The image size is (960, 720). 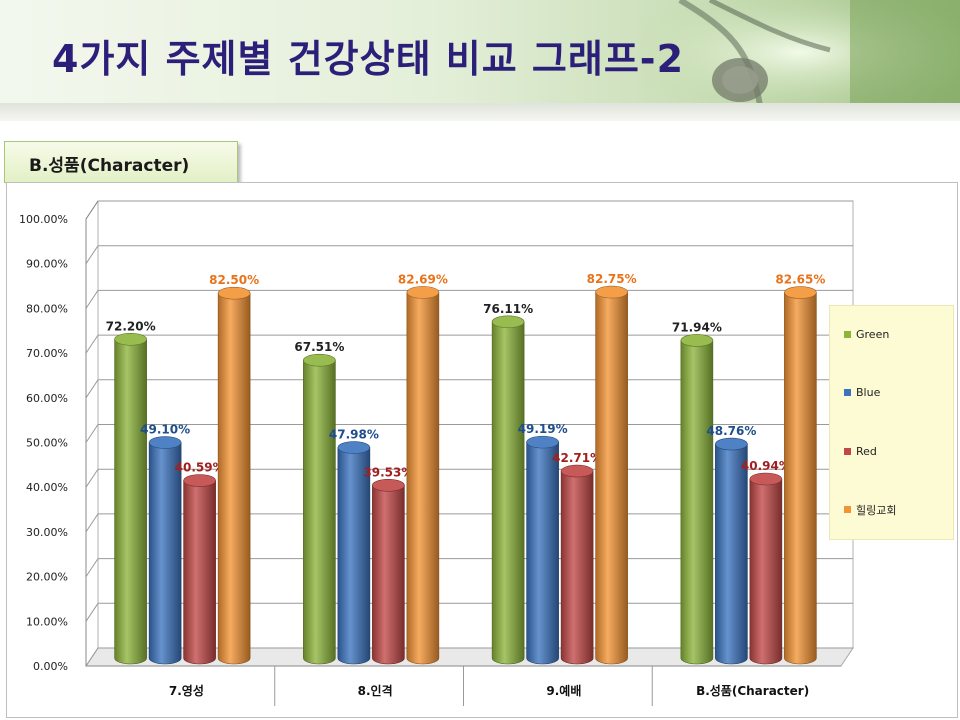 What do you see at coordinates (92, 433) in the screenshot?
I see `y-axis` at bounding box center [92, 433].